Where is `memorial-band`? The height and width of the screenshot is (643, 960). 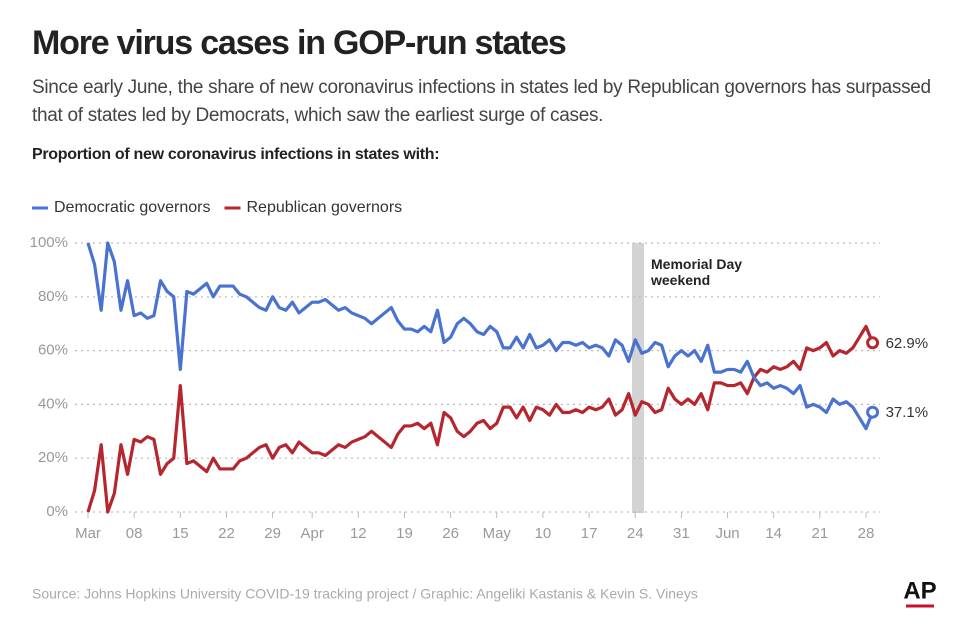 memorial-band is located at coordinates (638, 378).